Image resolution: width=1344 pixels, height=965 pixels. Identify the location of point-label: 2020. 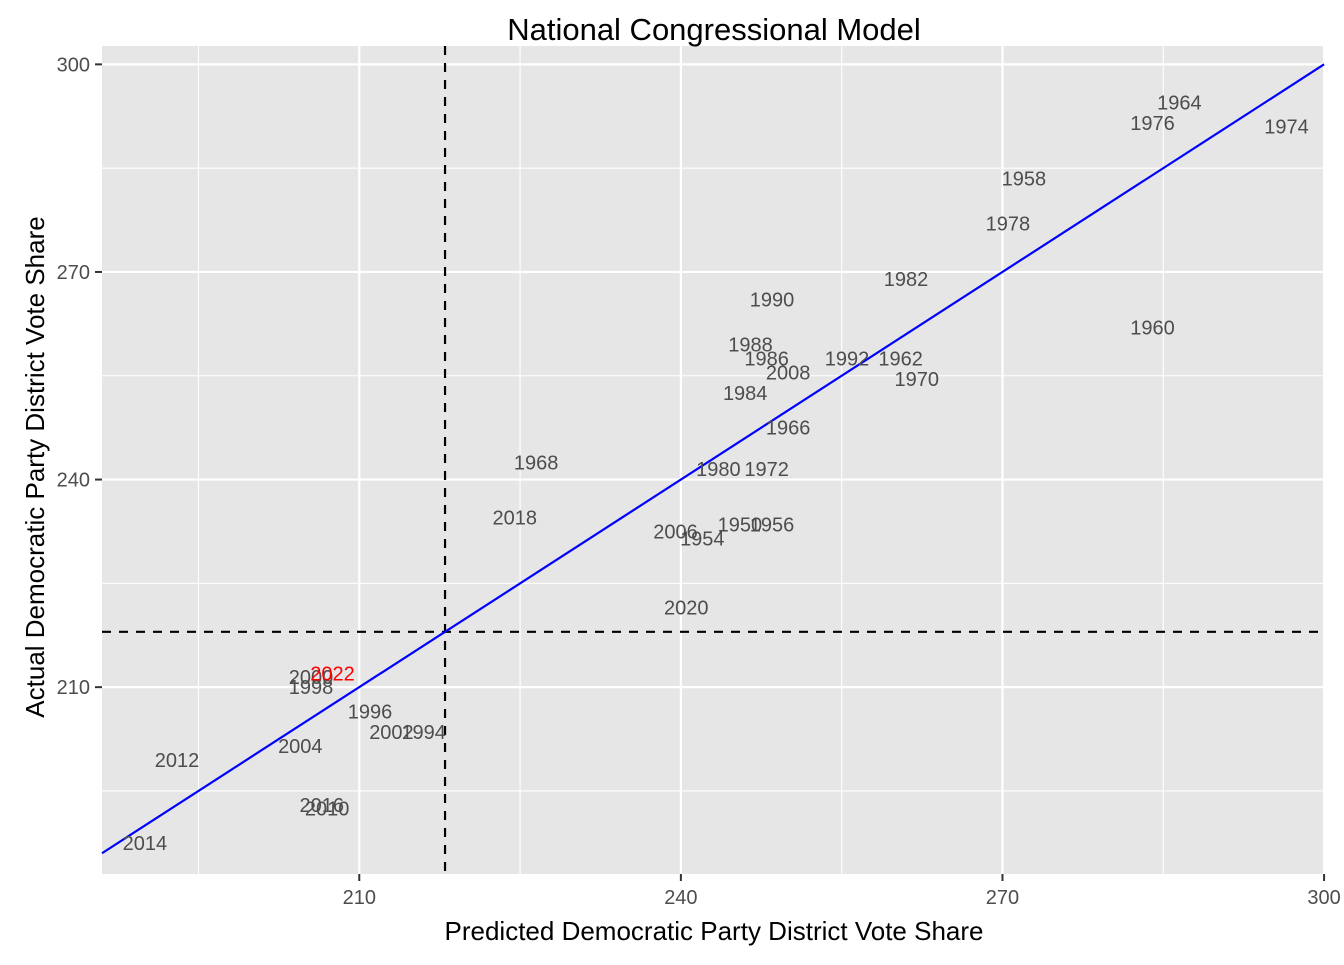
(686, 609).